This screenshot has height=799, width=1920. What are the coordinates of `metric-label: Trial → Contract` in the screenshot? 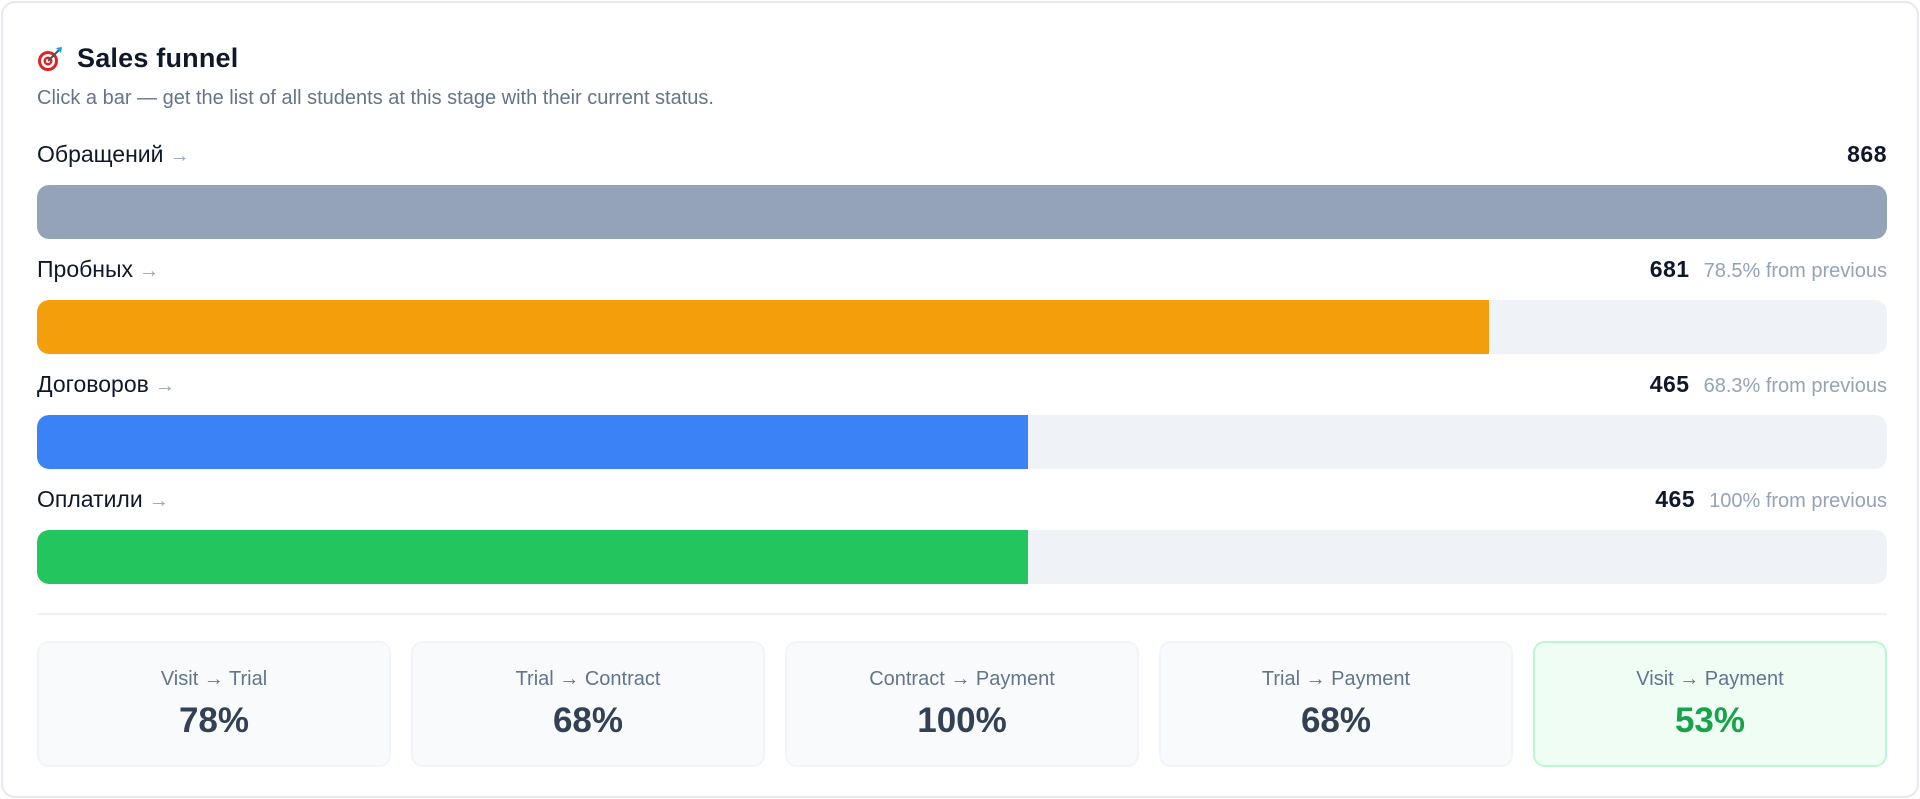 It's located at (588, 678).